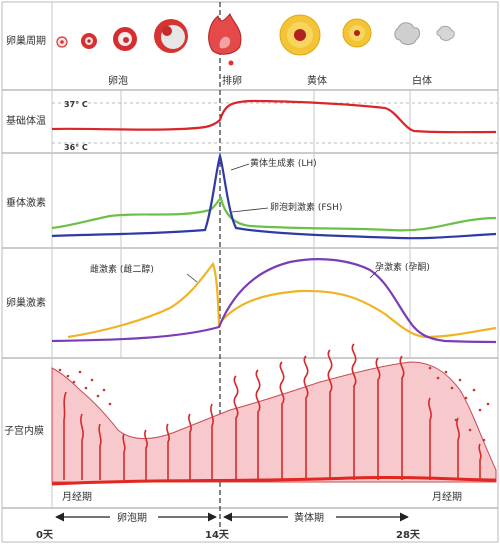 The image size is (500, 547). Describe the element at coordinates (445, 33) in the screenshot. I see `corpus-albicans-small-icon` at that location.